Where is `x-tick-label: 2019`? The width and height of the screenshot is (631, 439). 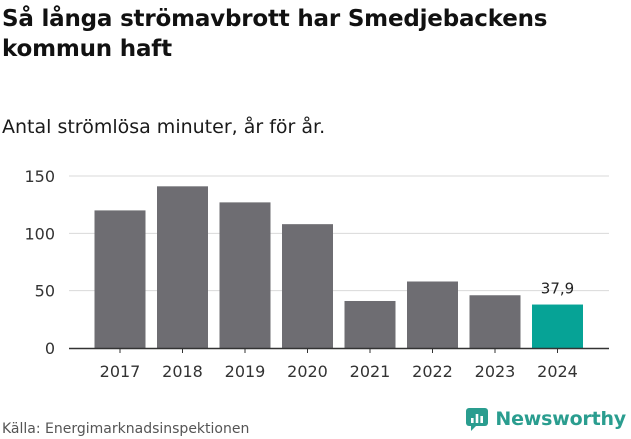
x-tick-label: 2019 is located at coordinates (245, 371).